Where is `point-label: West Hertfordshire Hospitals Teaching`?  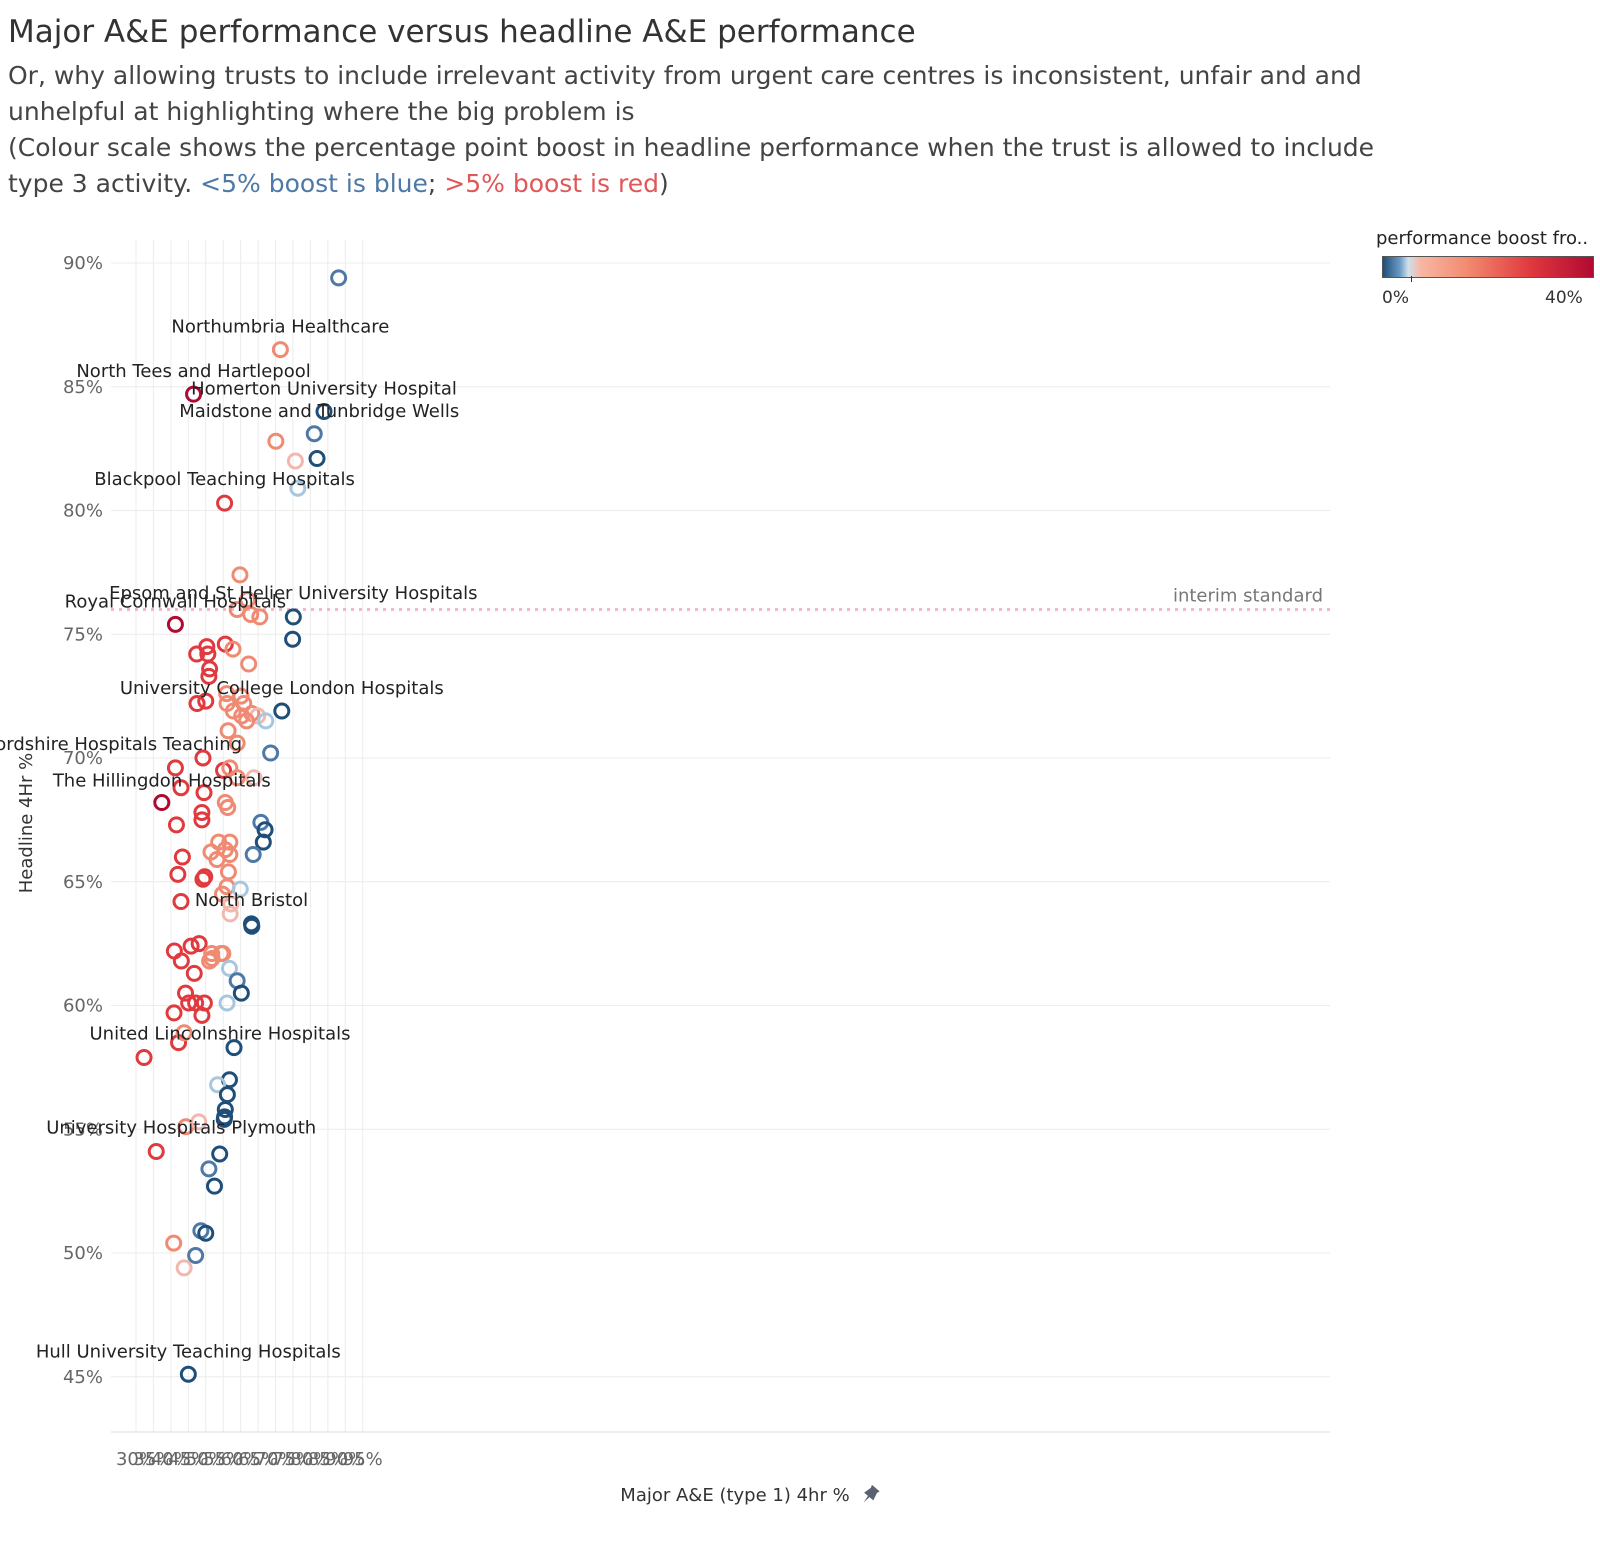
point-label: West Hertfordshire Hospitals Teaching is located at coordinates (121, 744).